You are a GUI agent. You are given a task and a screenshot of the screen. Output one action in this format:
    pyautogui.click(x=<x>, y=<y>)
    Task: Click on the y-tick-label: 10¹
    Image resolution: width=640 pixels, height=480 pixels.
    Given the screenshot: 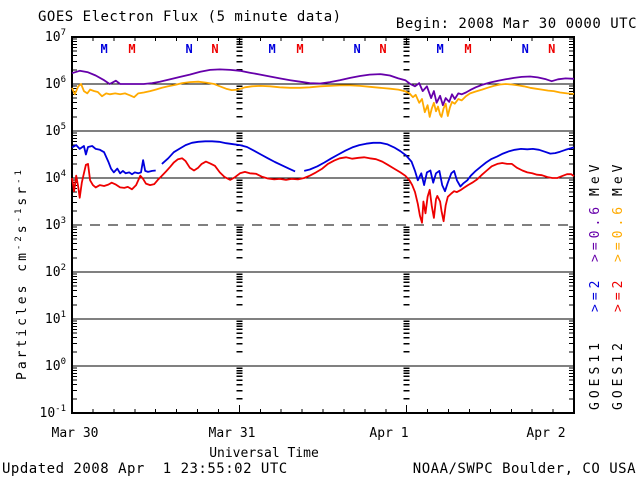 What is the action you would take?
    pyautogui.click(x=55, y=318)
    